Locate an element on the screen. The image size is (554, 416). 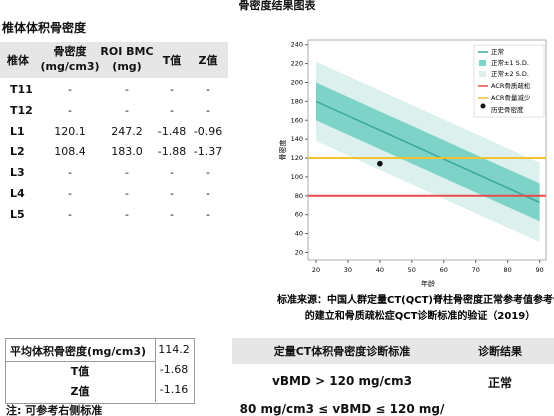
table-header: T值 is located at coordinates (172, 60).